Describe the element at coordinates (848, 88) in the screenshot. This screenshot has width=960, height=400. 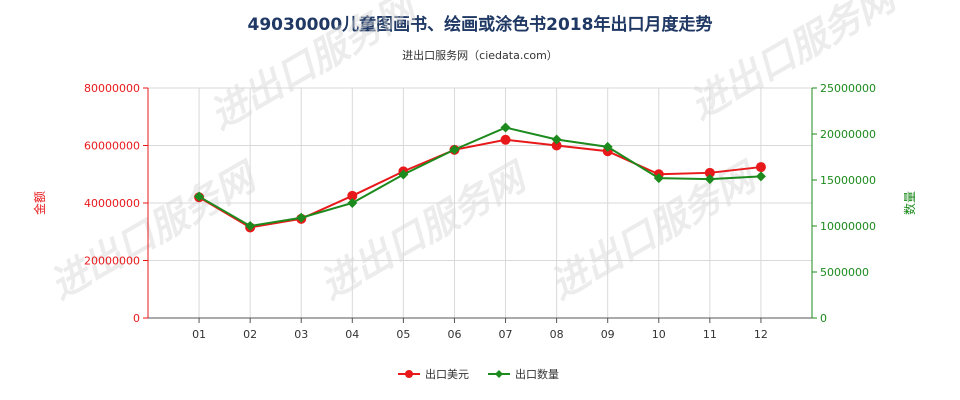
I see `right-axis-tick-label: 25000000` at that location.